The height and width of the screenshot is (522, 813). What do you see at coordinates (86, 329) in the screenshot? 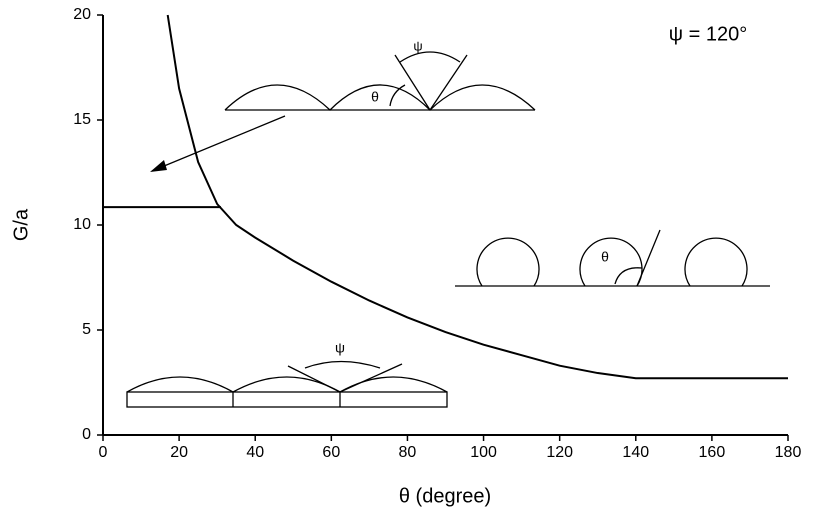
I see `y-tick-label: 5` at bounding box center [86, 329].